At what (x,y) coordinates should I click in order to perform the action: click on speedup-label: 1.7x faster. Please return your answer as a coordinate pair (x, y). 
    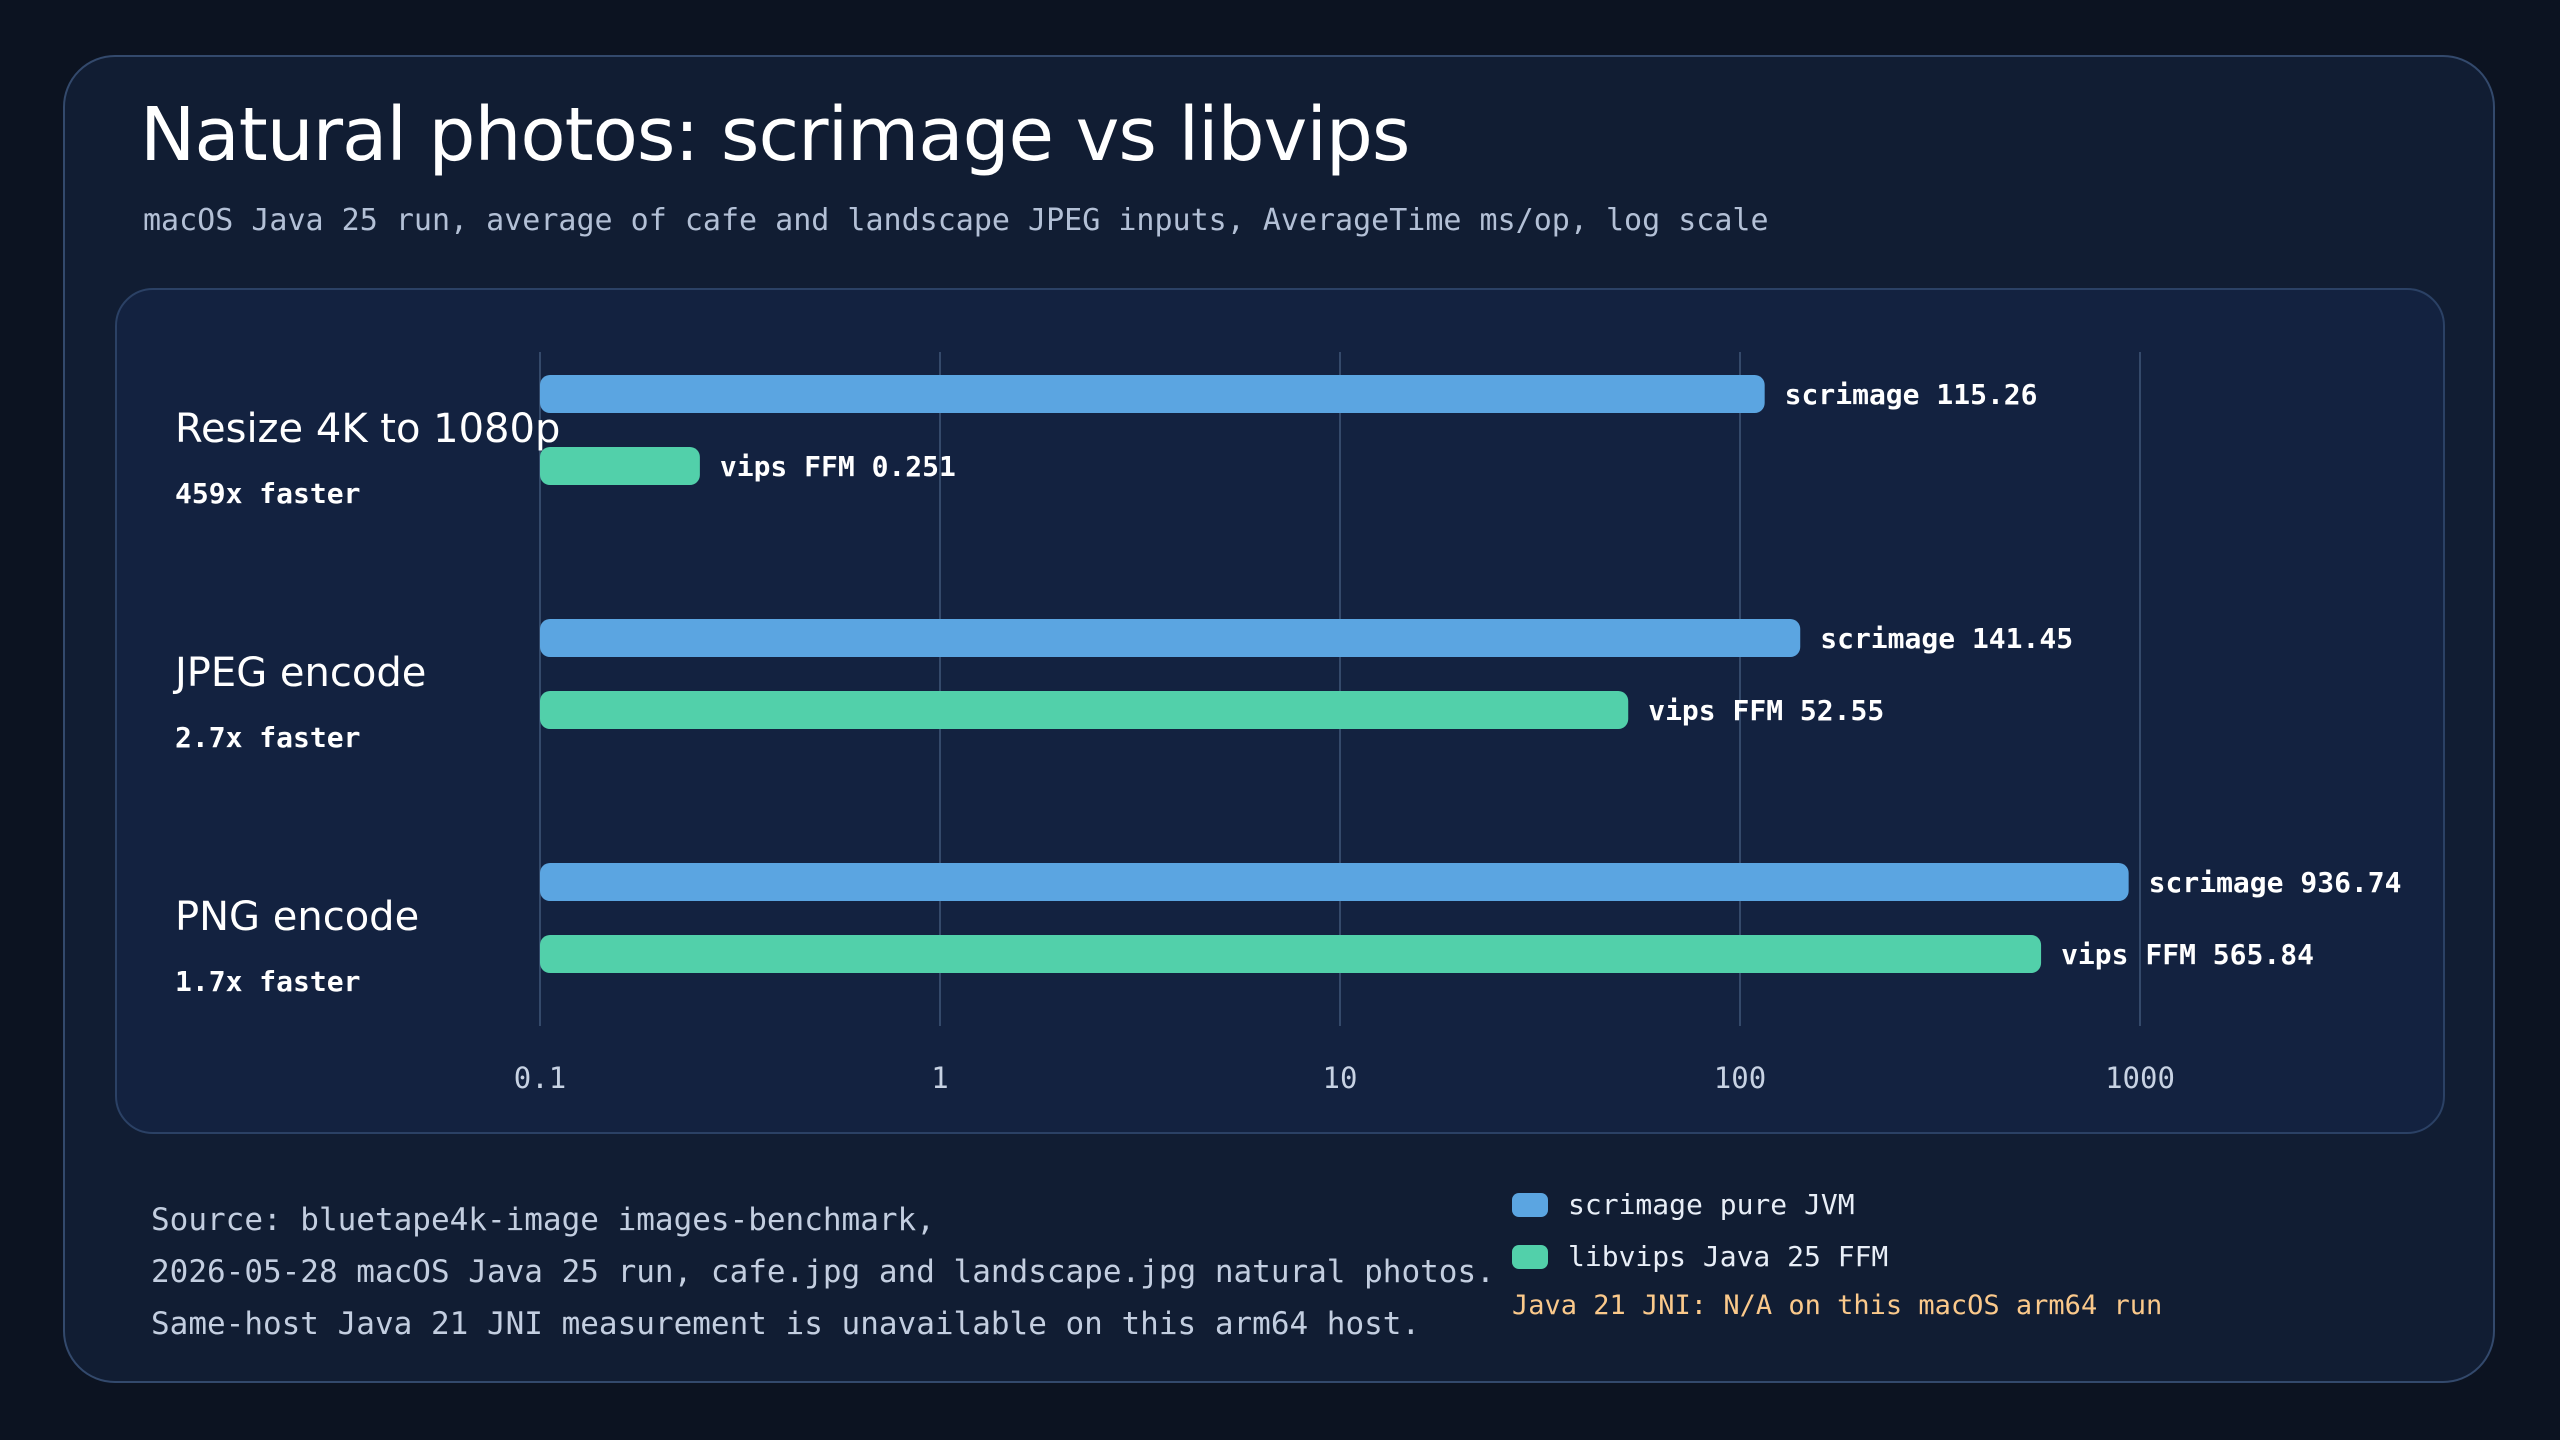
    Looking at the image, I should click on (267, 981).